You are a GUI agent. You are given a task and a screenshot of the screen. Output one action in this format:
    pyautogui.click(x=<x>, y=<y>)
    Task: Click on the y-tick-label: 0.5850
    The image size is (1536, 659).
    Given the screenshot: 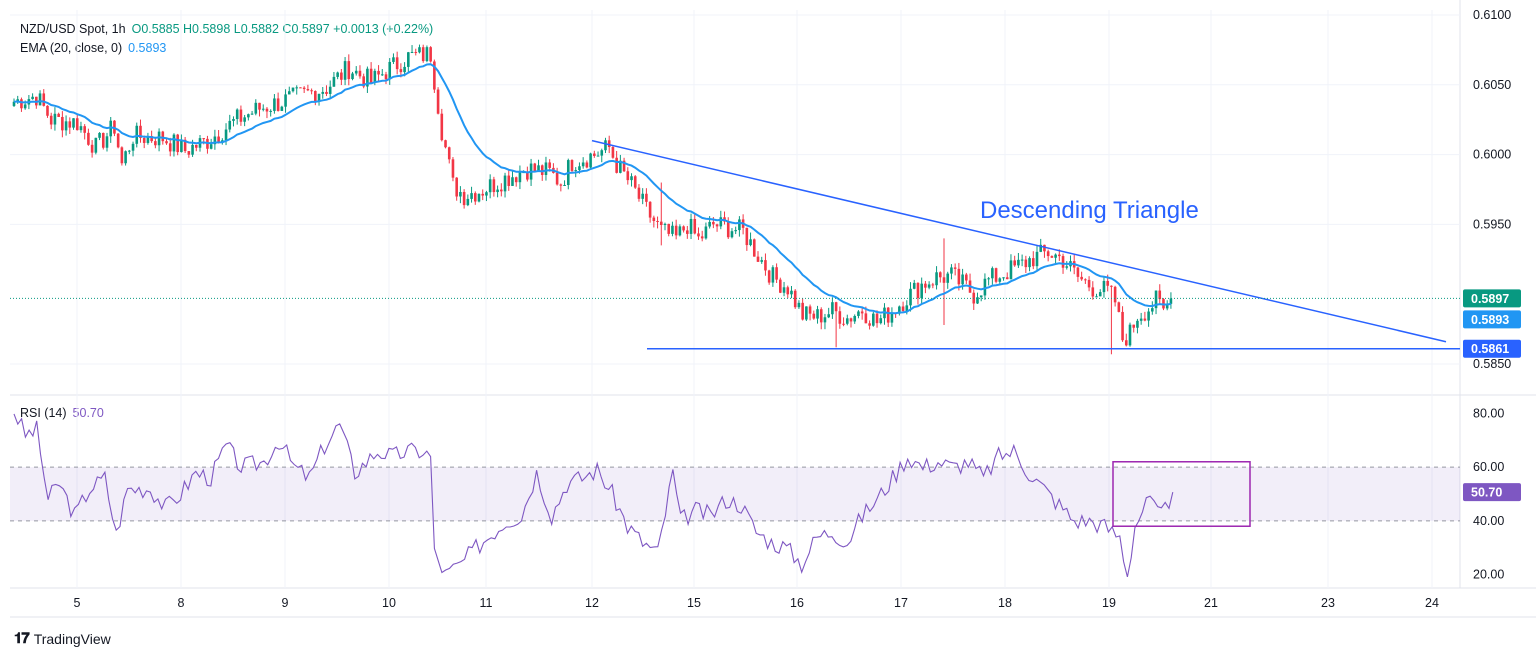 What is the action you would take?
    pyautogui.click(x=1492, y=364)
    